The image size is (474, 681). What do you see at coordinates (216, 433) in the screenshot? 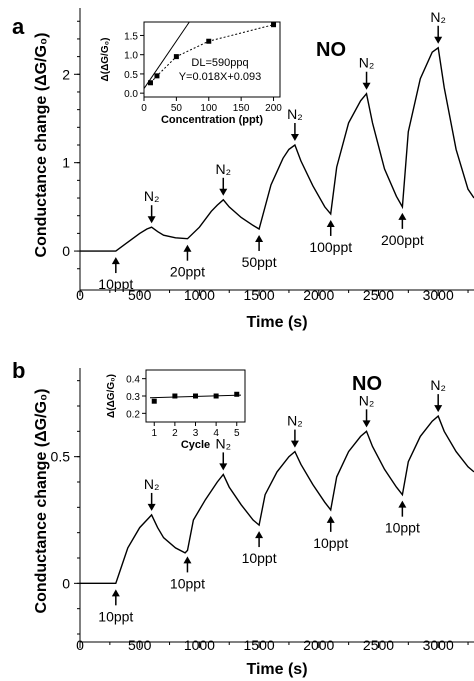
I see `inset-x-tick-label: 4` at bounding box center [216, 433].